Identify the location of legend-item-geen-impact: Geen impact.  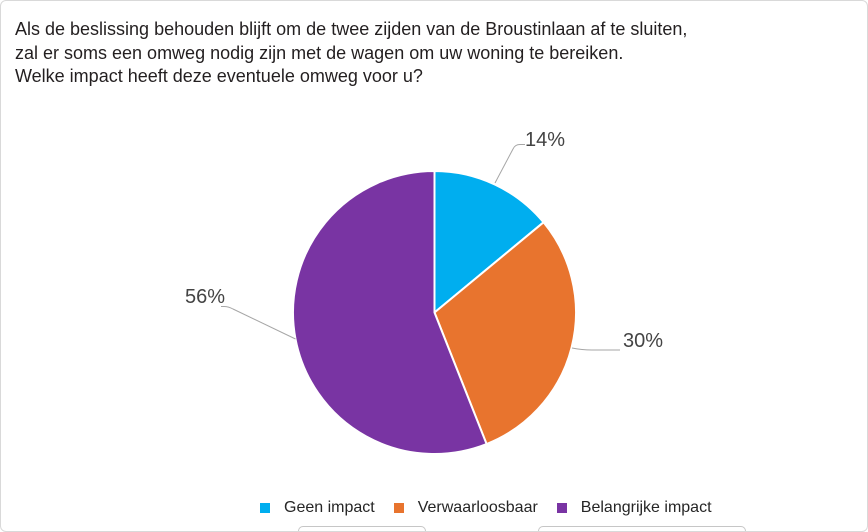
(317, 508).